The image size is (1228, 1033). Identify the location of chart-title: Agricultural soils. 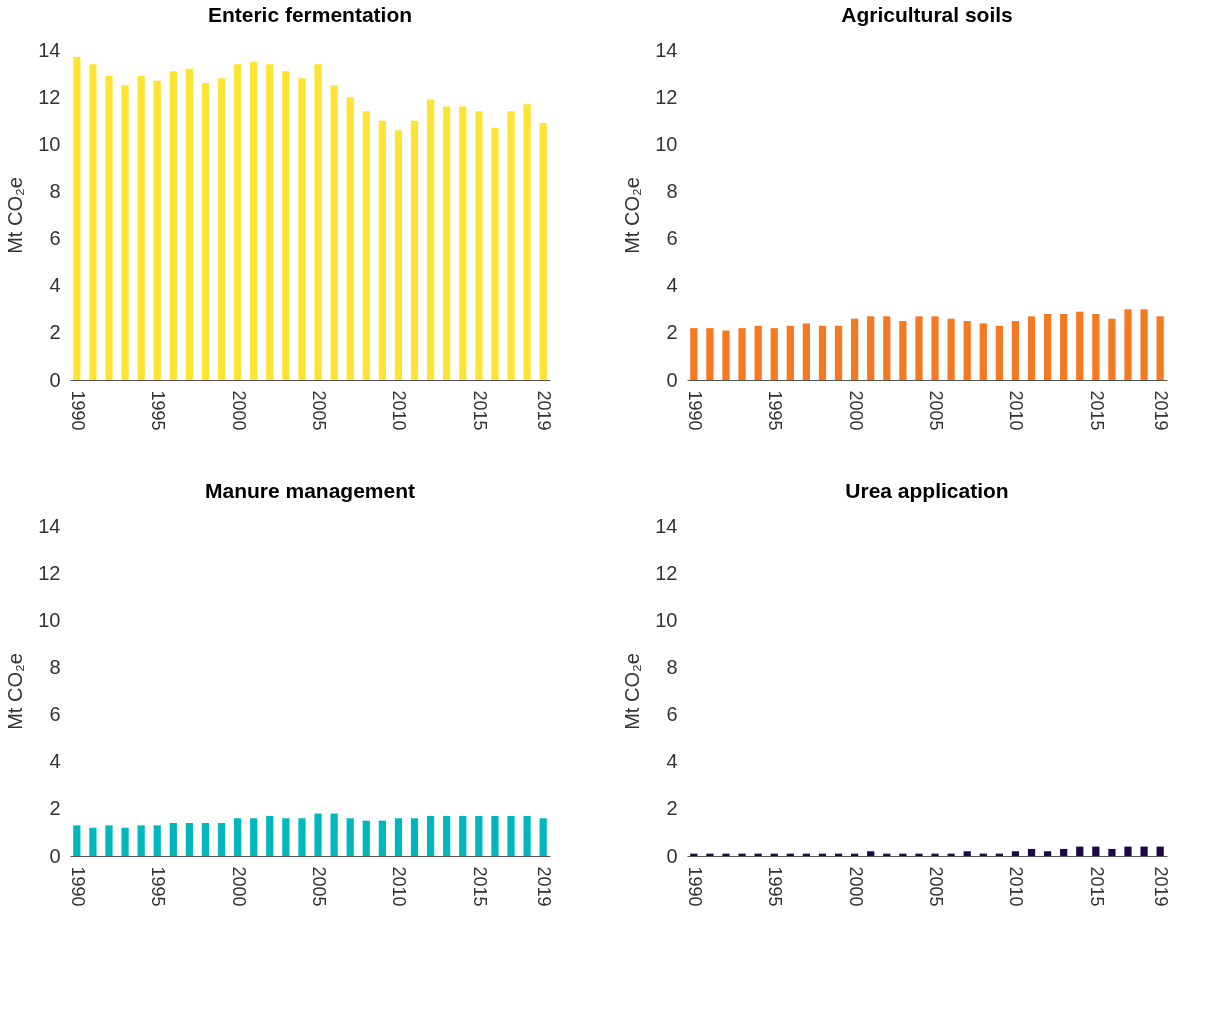
(927, 14).